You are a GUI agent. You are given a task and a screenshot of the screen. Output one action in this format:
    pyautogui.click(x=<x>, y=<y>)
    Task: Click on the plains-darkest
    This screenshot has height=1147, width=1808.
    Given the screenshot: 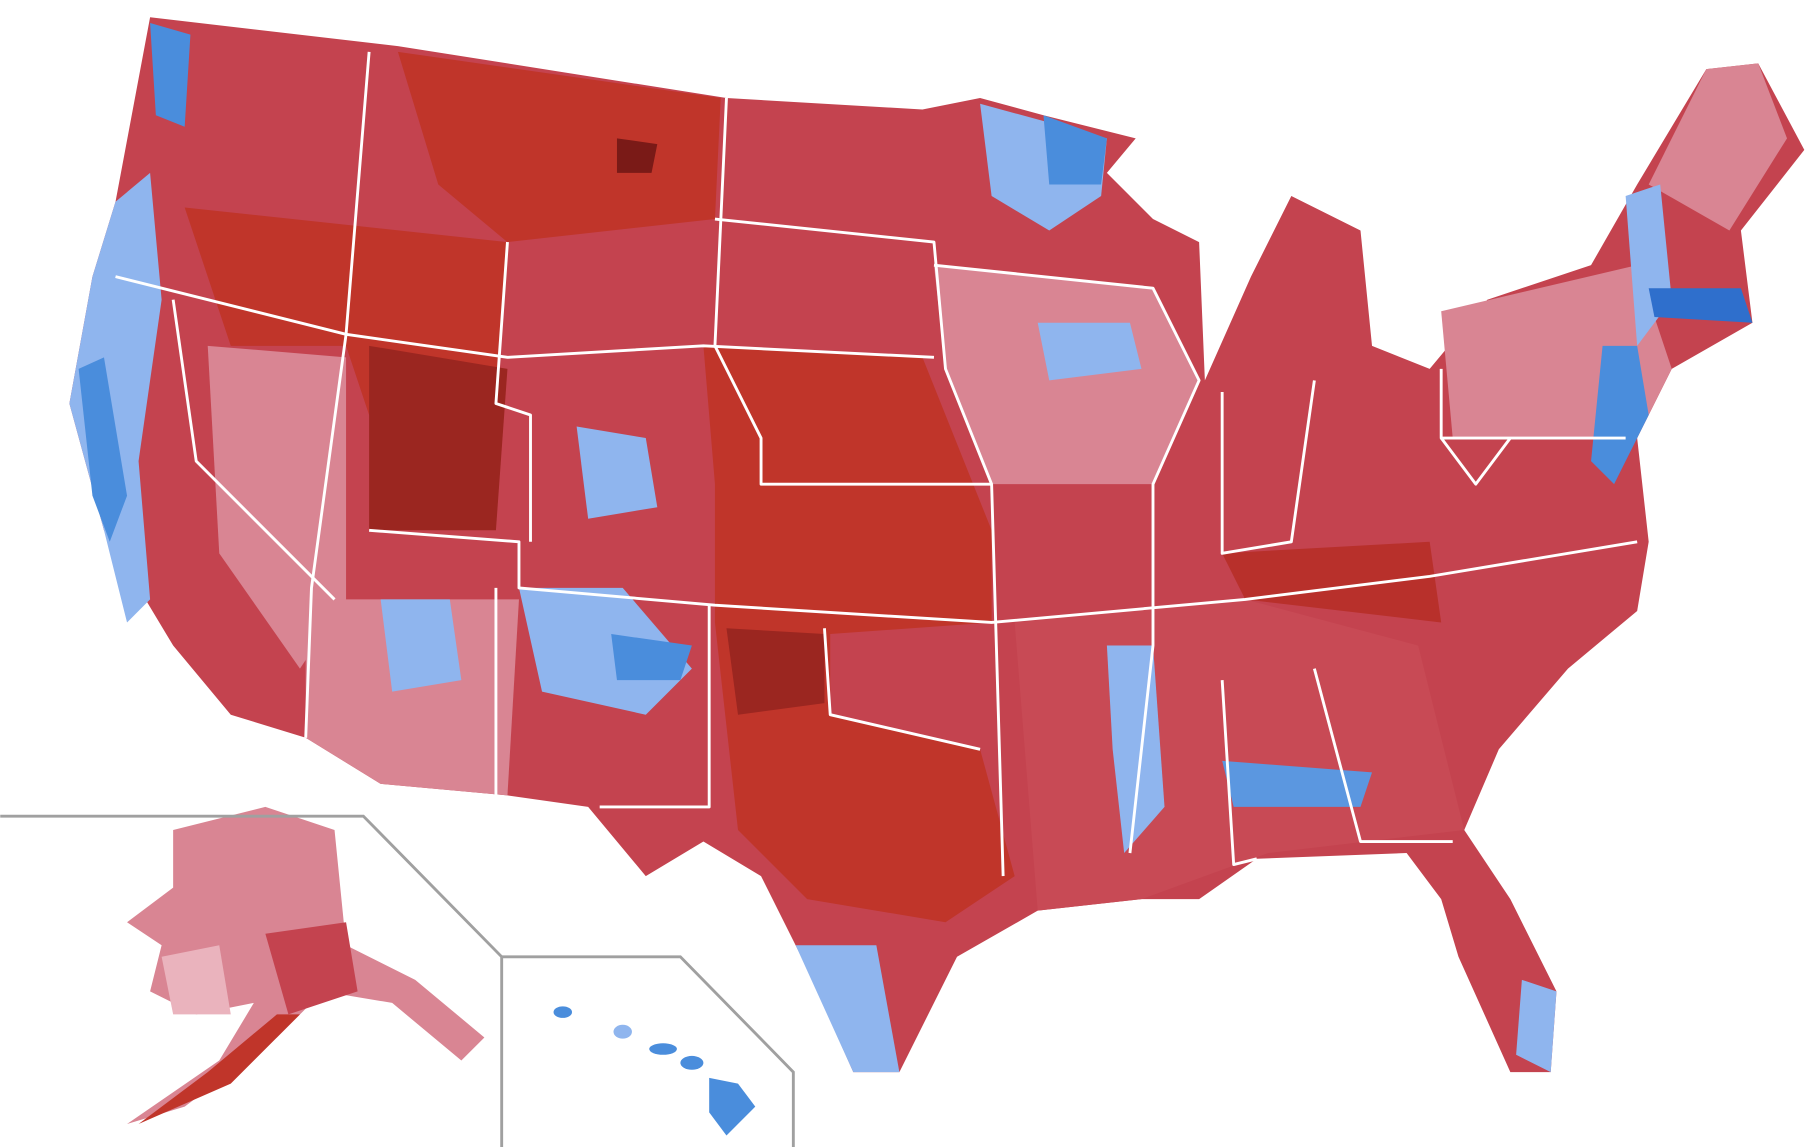 What is the action you would take?
    pyautogui.click(x=775, y=671)
    